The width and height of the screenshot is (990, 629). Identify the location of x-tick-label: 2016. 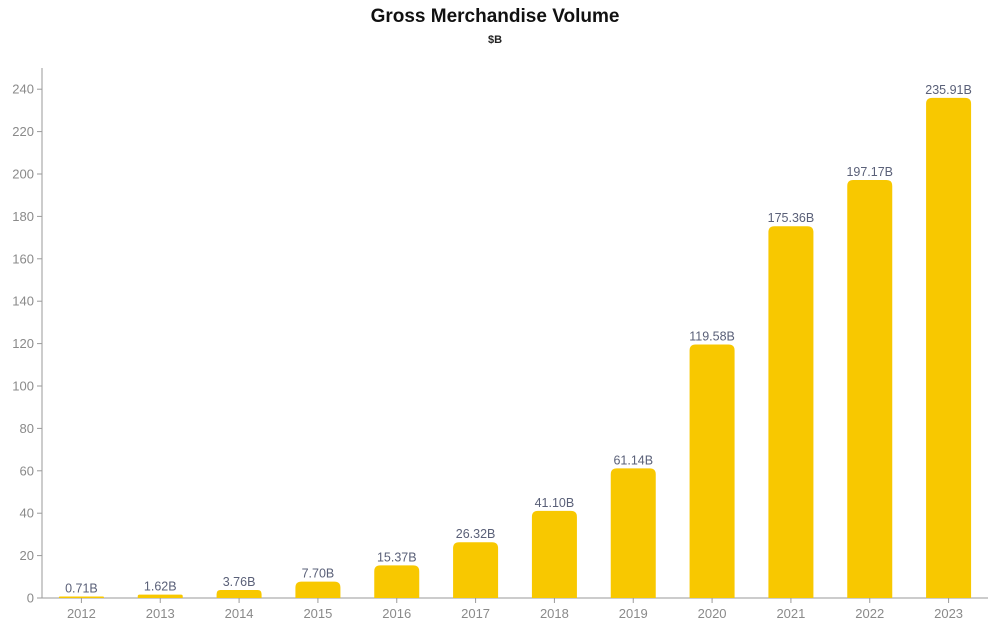
(396, 613).